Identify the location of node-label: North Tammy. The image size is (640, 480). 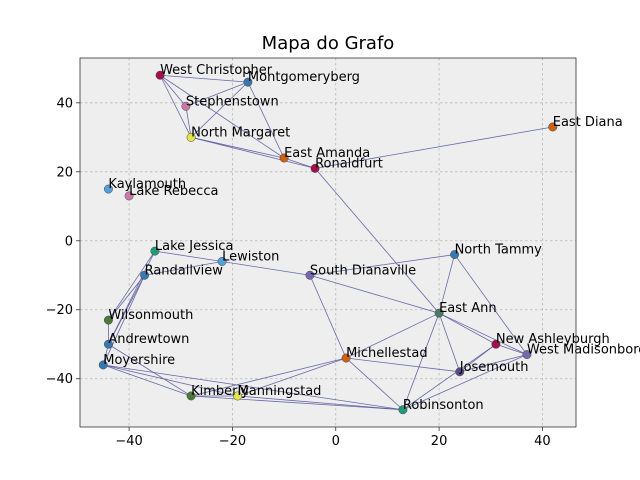
(499, 250).